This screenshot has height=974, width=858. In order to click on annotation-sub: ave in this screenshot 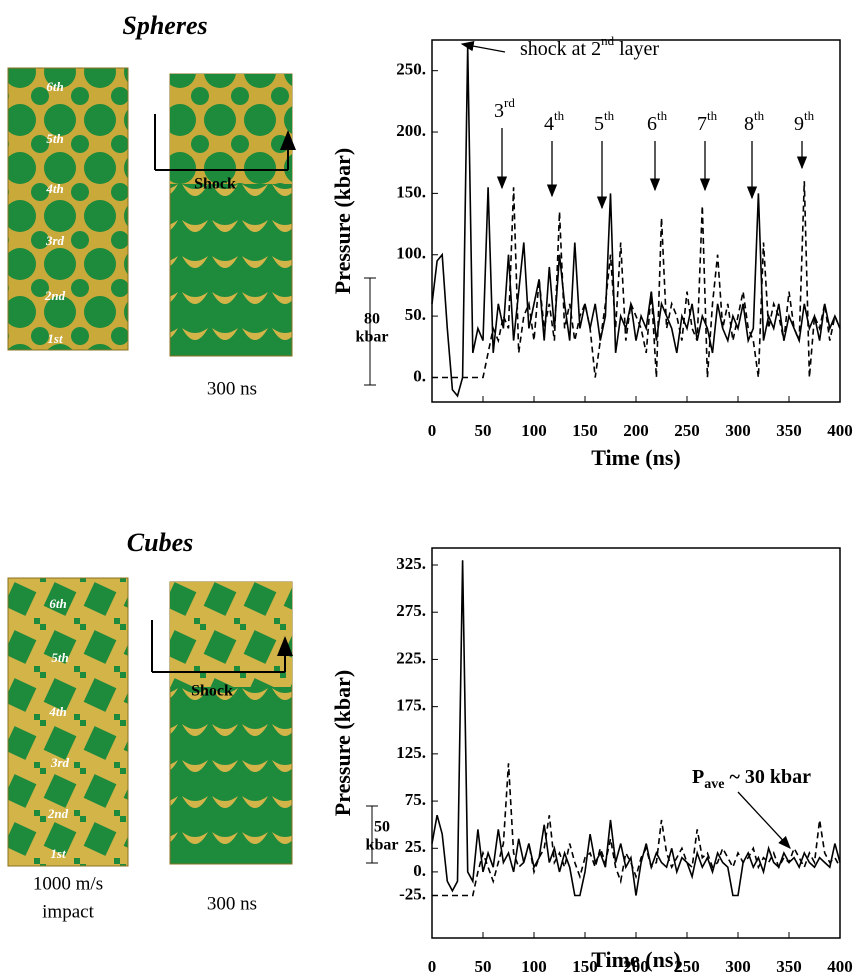, I will do `click(714, 784)`.